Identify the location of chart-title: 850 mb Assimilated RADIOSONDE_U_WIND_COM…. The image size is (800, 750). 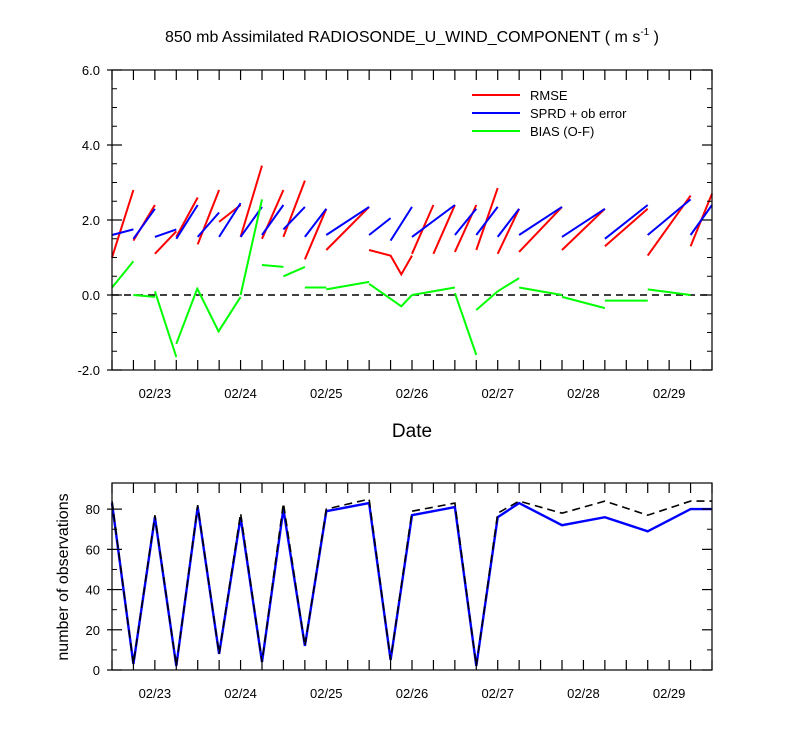
(412, 36).